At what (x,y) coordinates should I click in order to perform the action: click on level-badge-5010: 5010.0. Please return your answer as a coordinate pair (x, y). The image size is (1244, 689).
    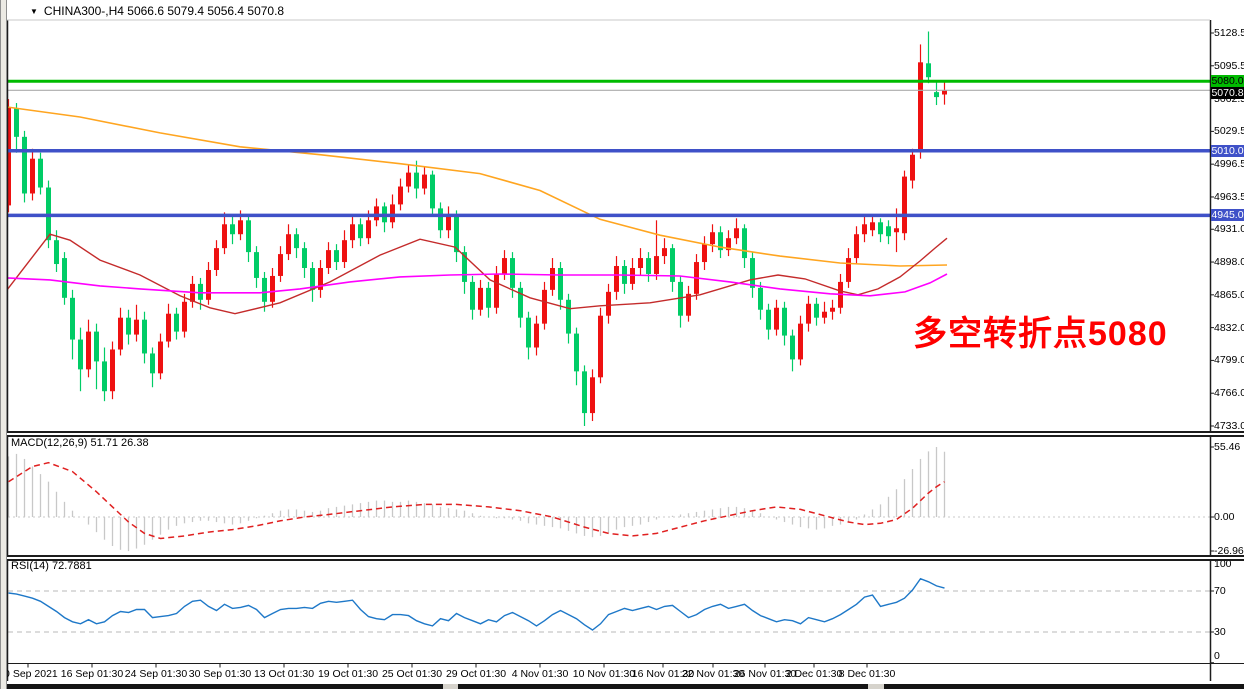
    Looking at the image, I should click on (1227, 150).